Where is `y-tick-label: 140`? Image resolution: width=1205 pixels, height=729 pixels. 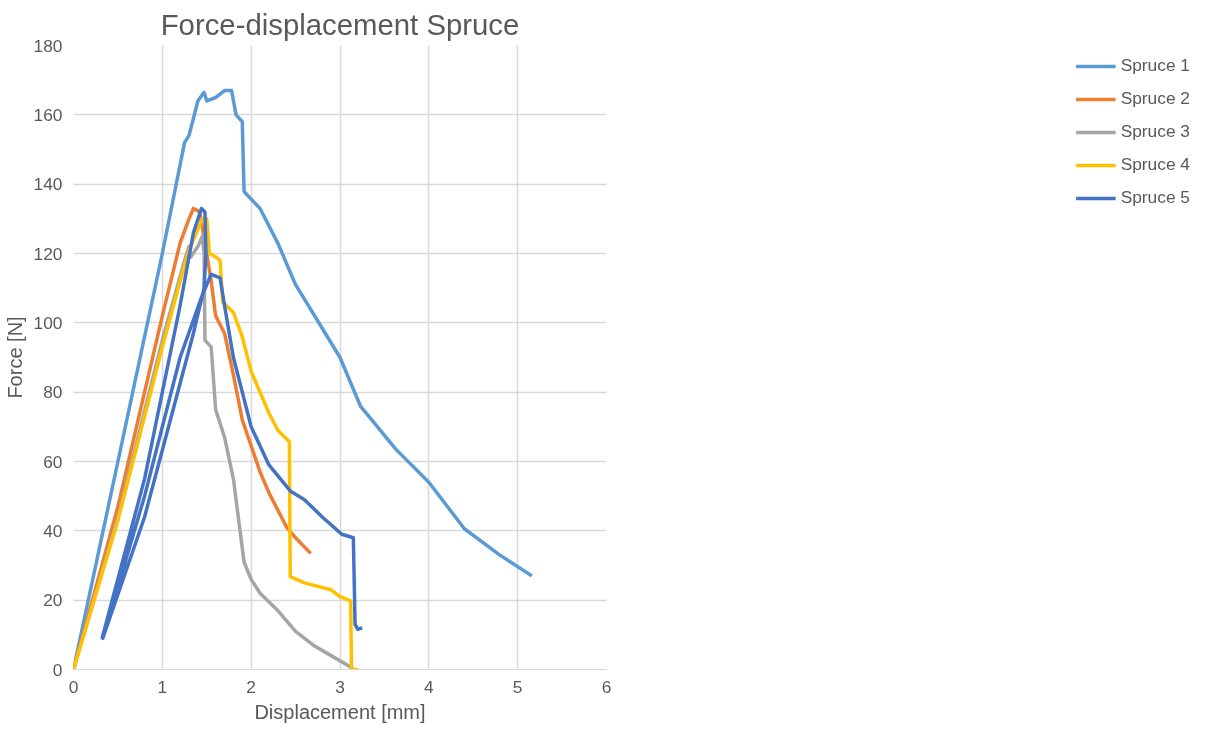 y-tick-label: 140 is located at coordinates (48, 184).